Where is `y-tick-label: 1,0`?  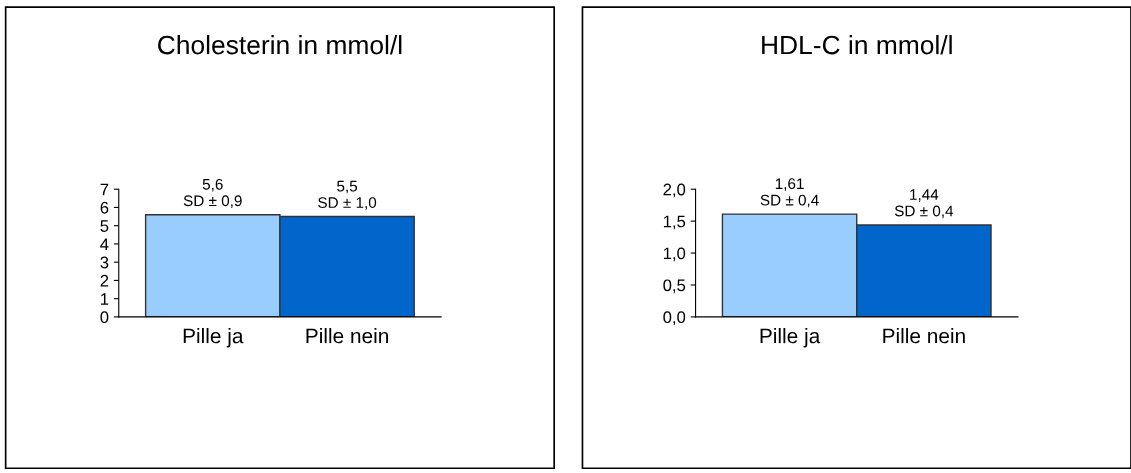 y-tick-label: 1,0 is located at coordinates (674, 254).